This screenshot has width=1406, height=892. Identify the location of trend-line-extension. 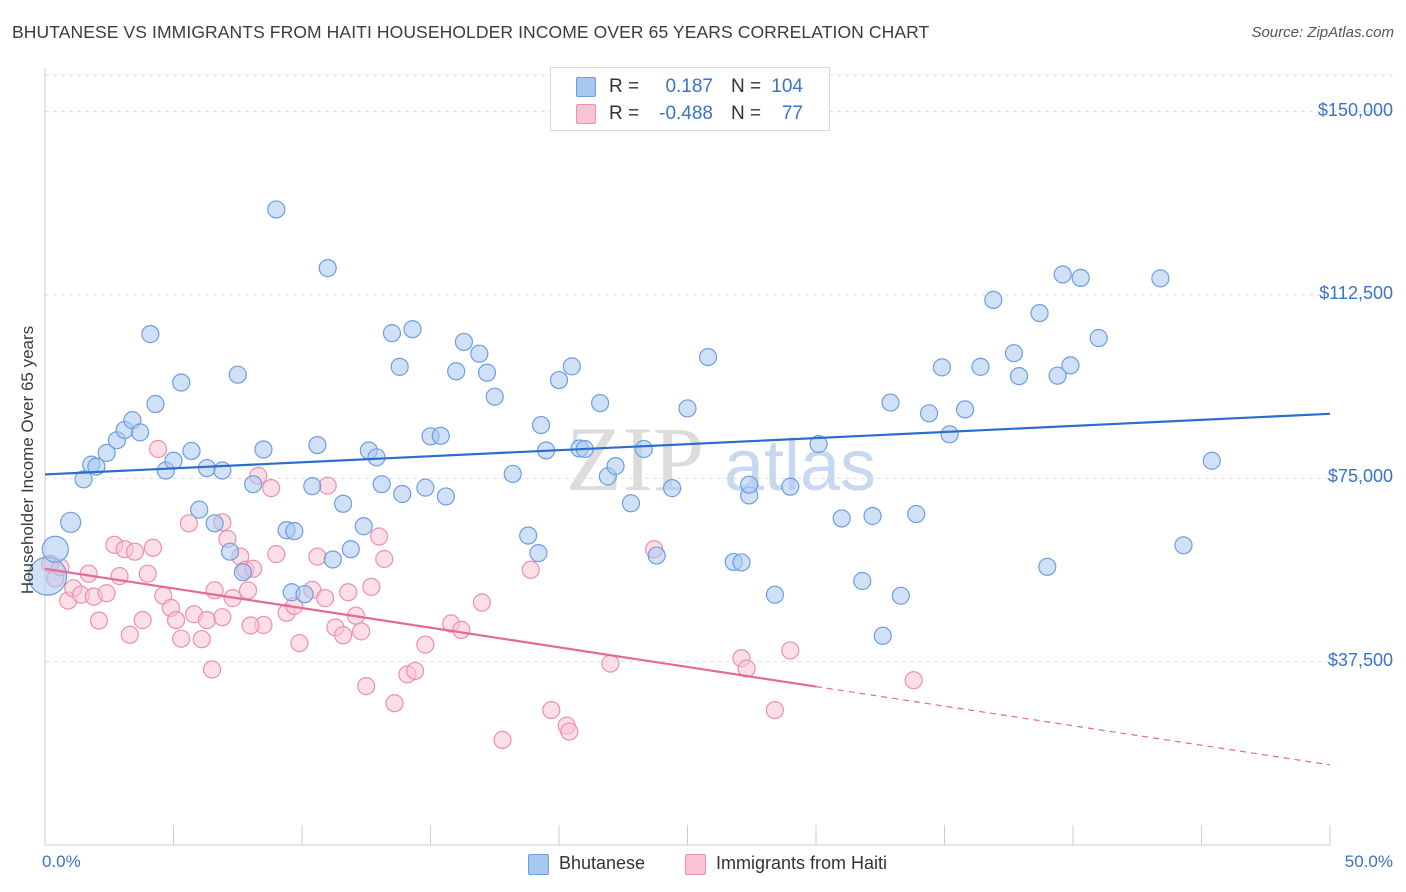
(1073, 726).